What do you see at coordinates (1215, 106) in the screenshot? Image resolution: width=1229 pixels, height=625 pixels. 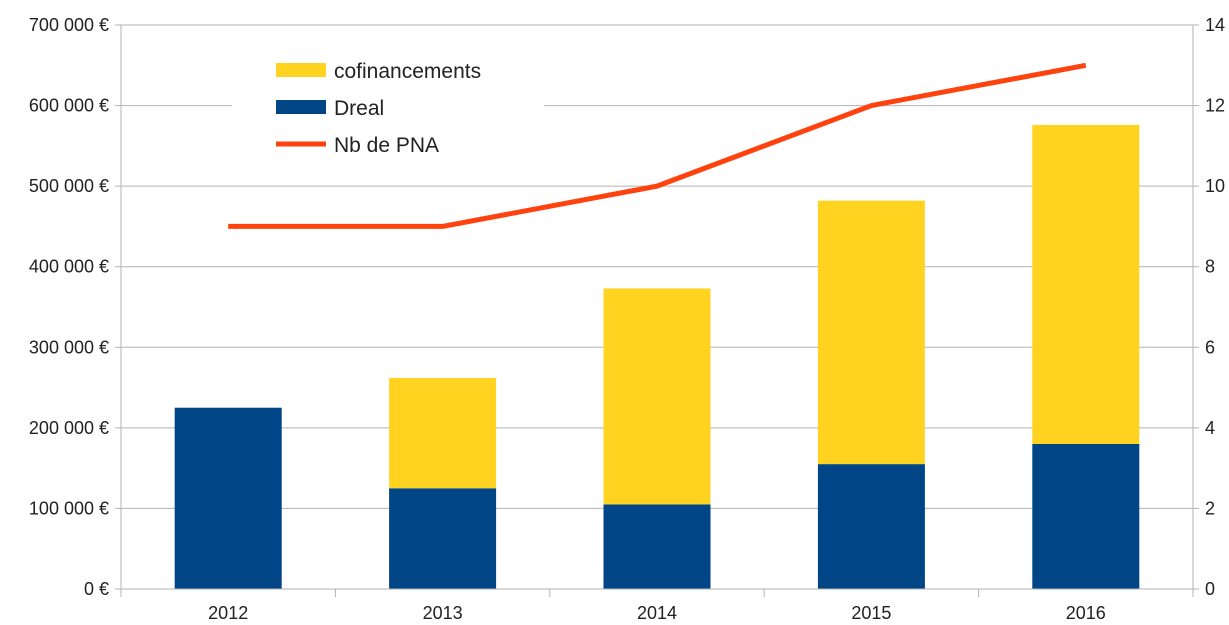 I see `y-right-tick-label: 12` at bounding box center [1215, 106].